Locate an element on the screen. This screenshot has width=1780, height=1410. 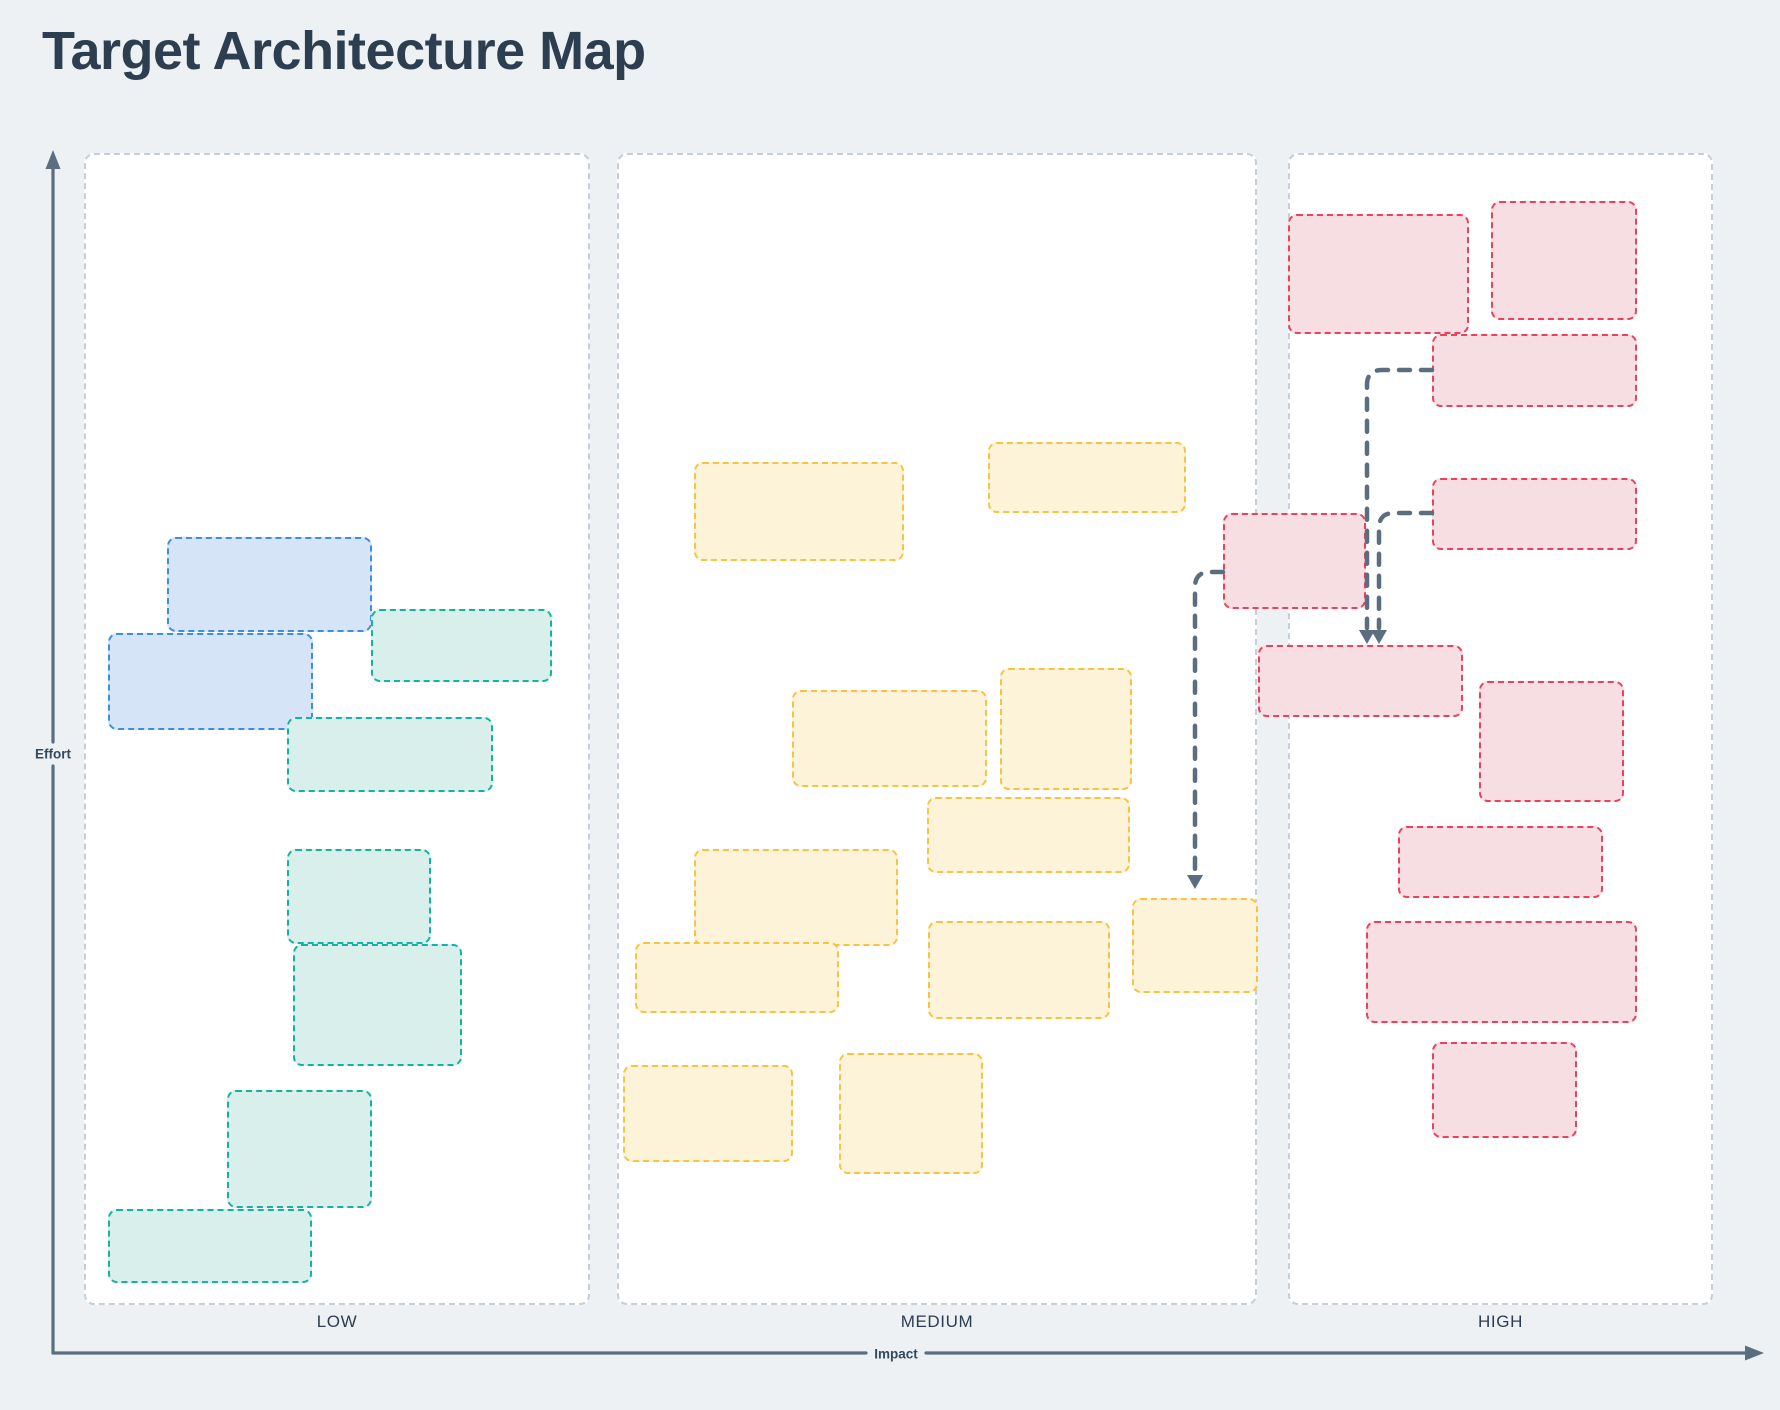
y-axis-label: Effort is located at coordinates (53, 754).